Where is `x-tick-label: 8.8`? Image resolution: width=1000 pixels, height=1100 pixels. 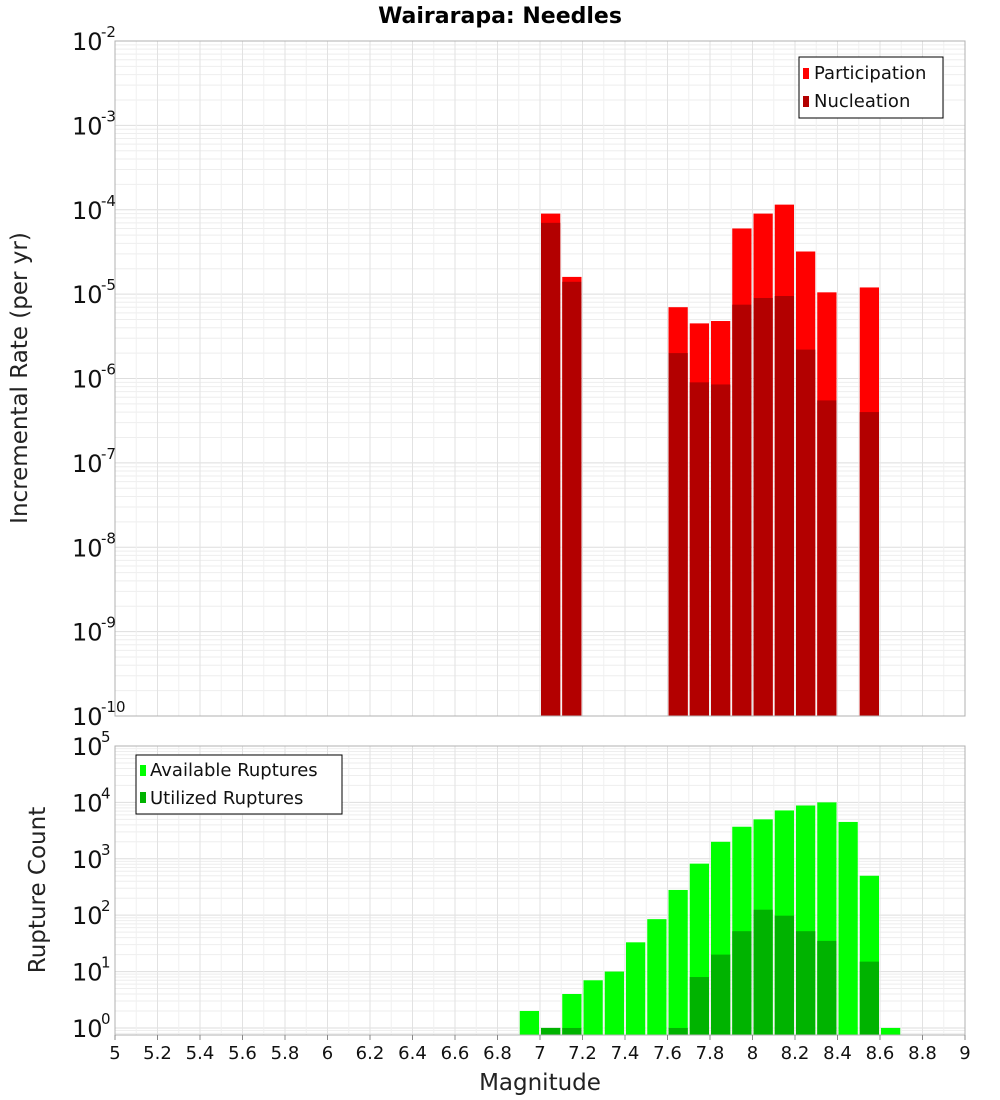
x-tick-label: 8.8 is located at coordinates (922, 1053).